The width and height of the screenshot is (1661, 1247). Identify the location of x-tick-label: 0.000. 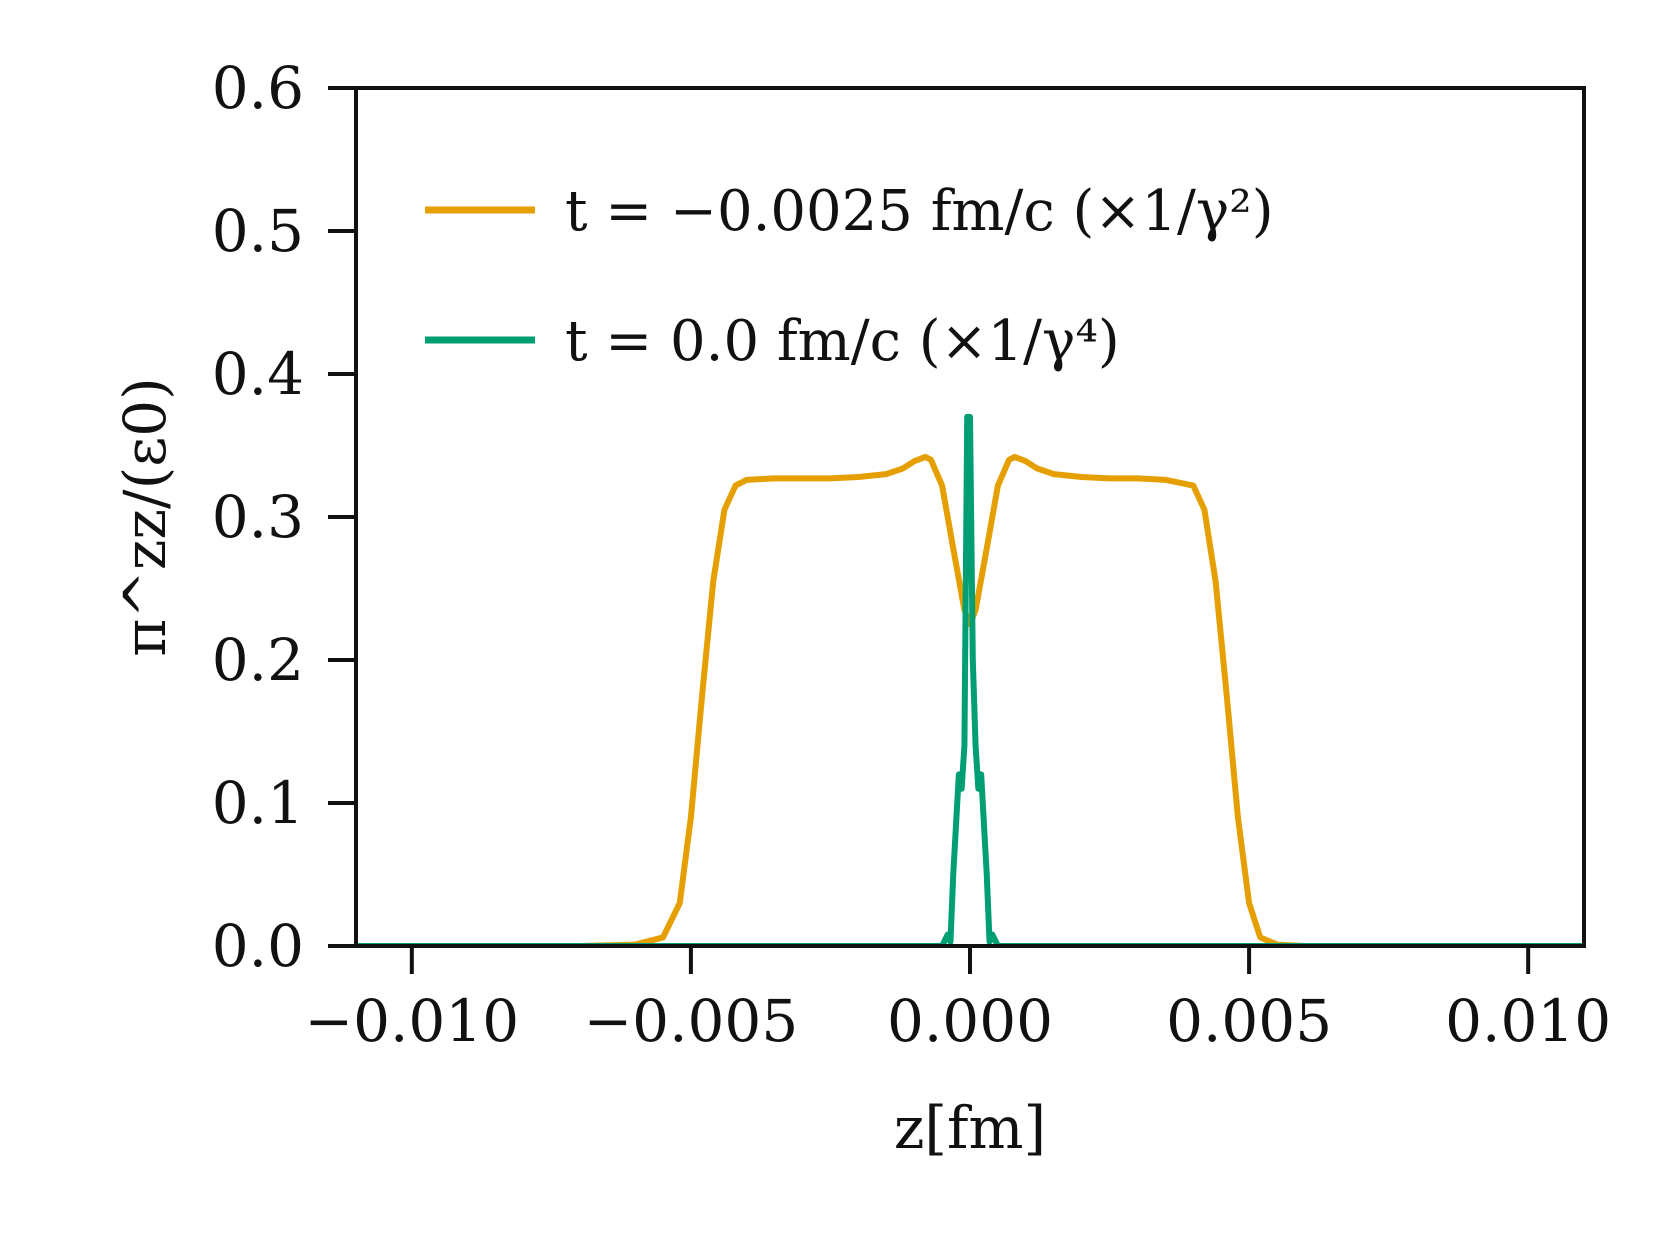
(970, 1021).